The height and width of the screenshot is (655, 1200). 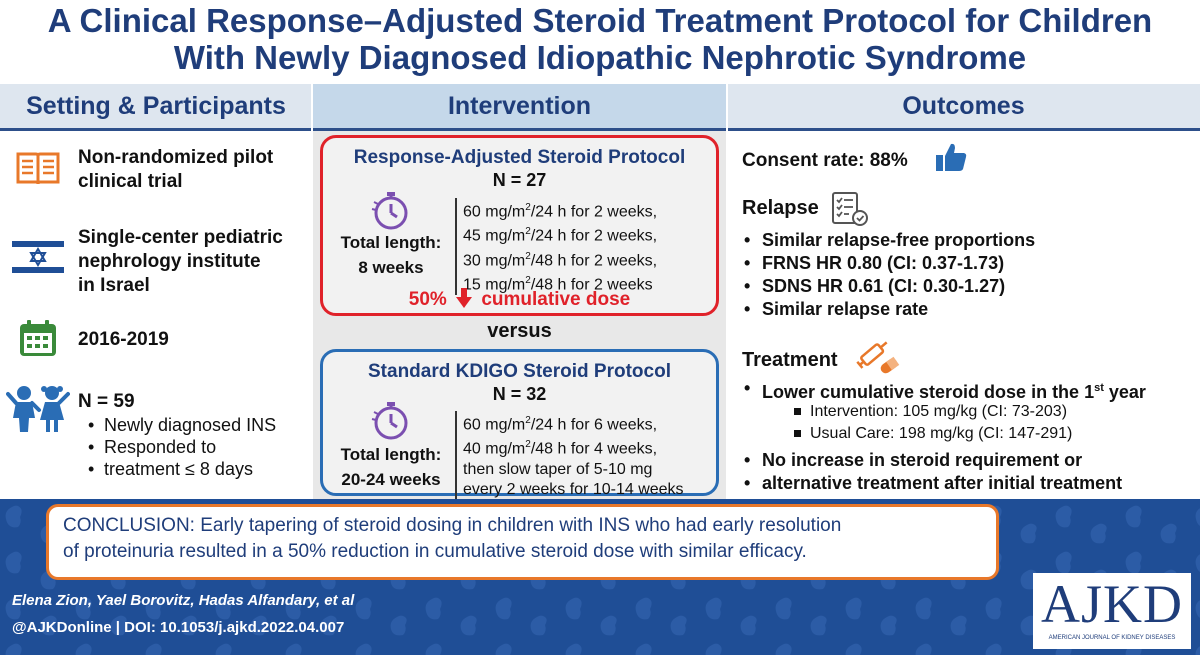 I want to click on trial-type: Non-randomized pilot clinical trial, so click(x=176, y=169).